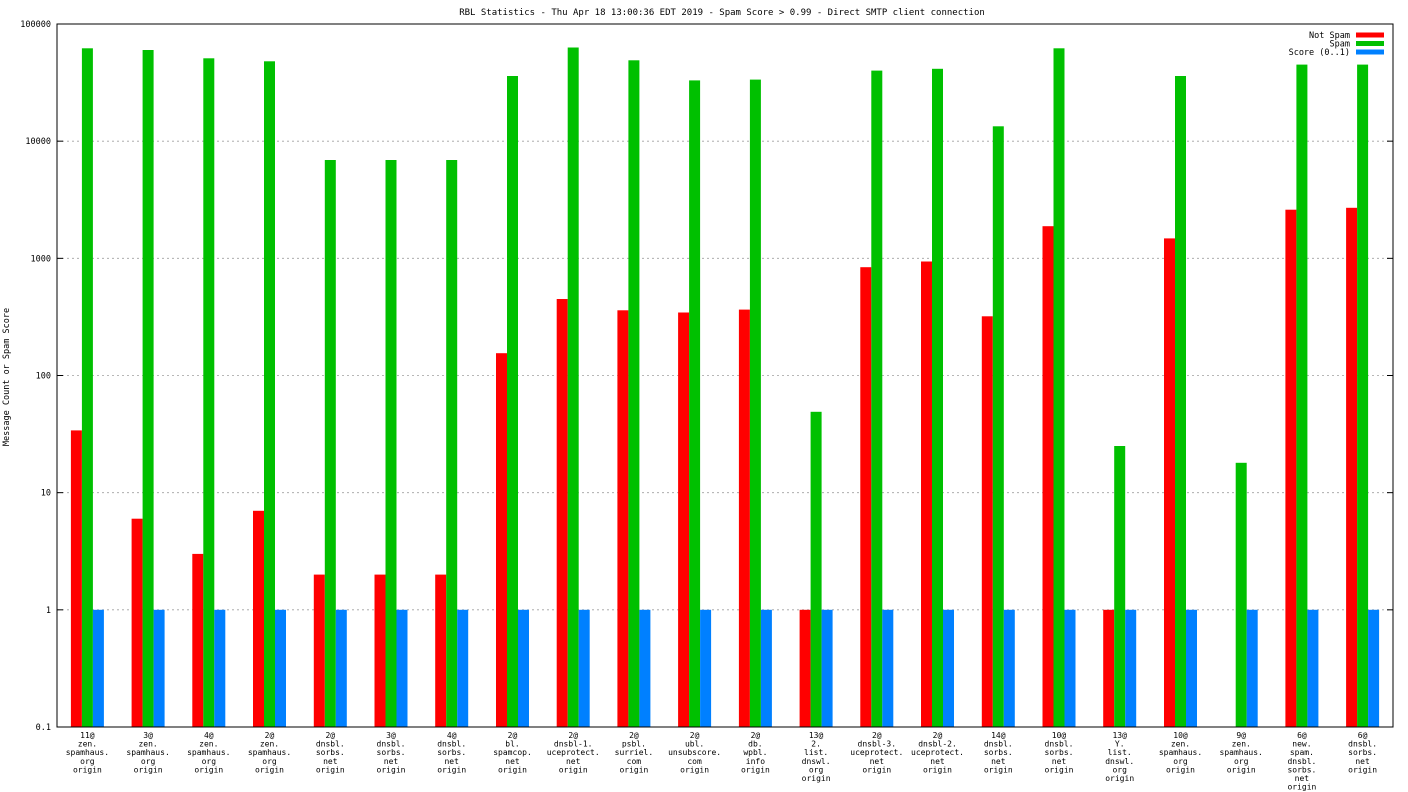  What do you see at coordinates (573, 752) in the screenshot?
I see `x-category-label: 2@ dnsbl-1. uceprotect. net origin` at bounding box center [573, 752].